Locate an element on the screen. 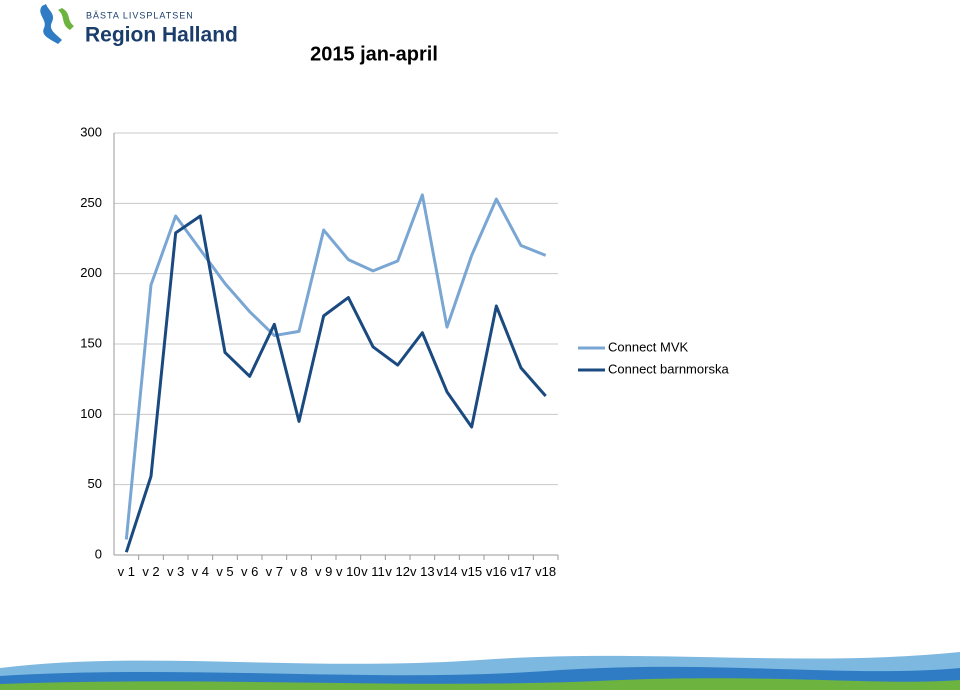 The height and width of the screenshot is (690, 960). y-tick-label: 300 is located at coordinates (91, 131).